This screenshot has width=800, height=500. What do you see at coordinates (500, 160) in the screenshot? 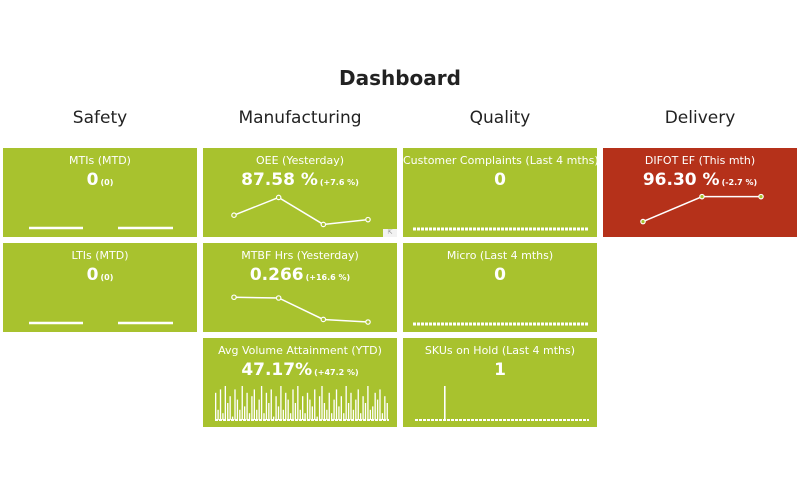
I see `tile-label: Customer Complaints (Last 4 mths)` at bounding box center [500, 160].